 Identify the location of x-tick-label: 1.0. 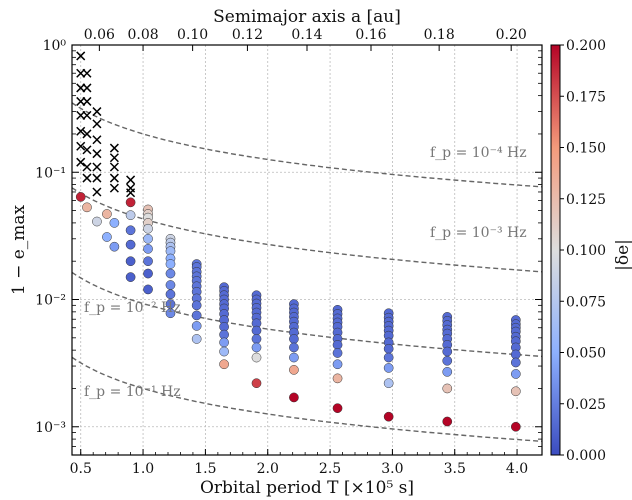
(143, 469).